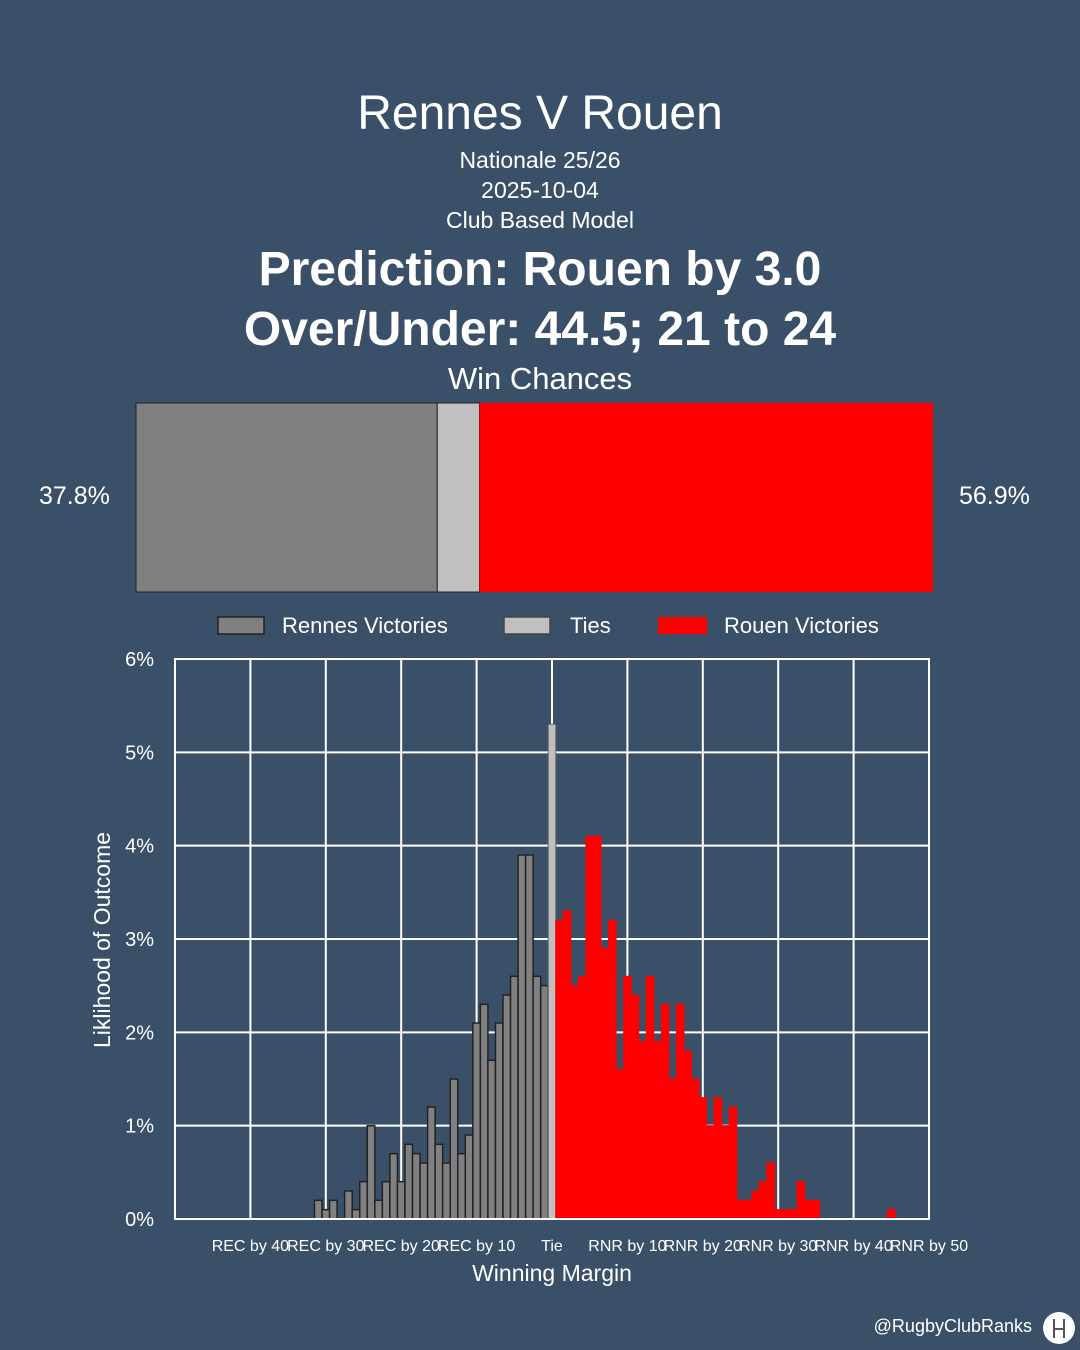 This screenshot has width=1080, height=1350. Describe the element at coordinates (552, 1246) in the screenshot. I see `x-tick-label: Tie` at that location.